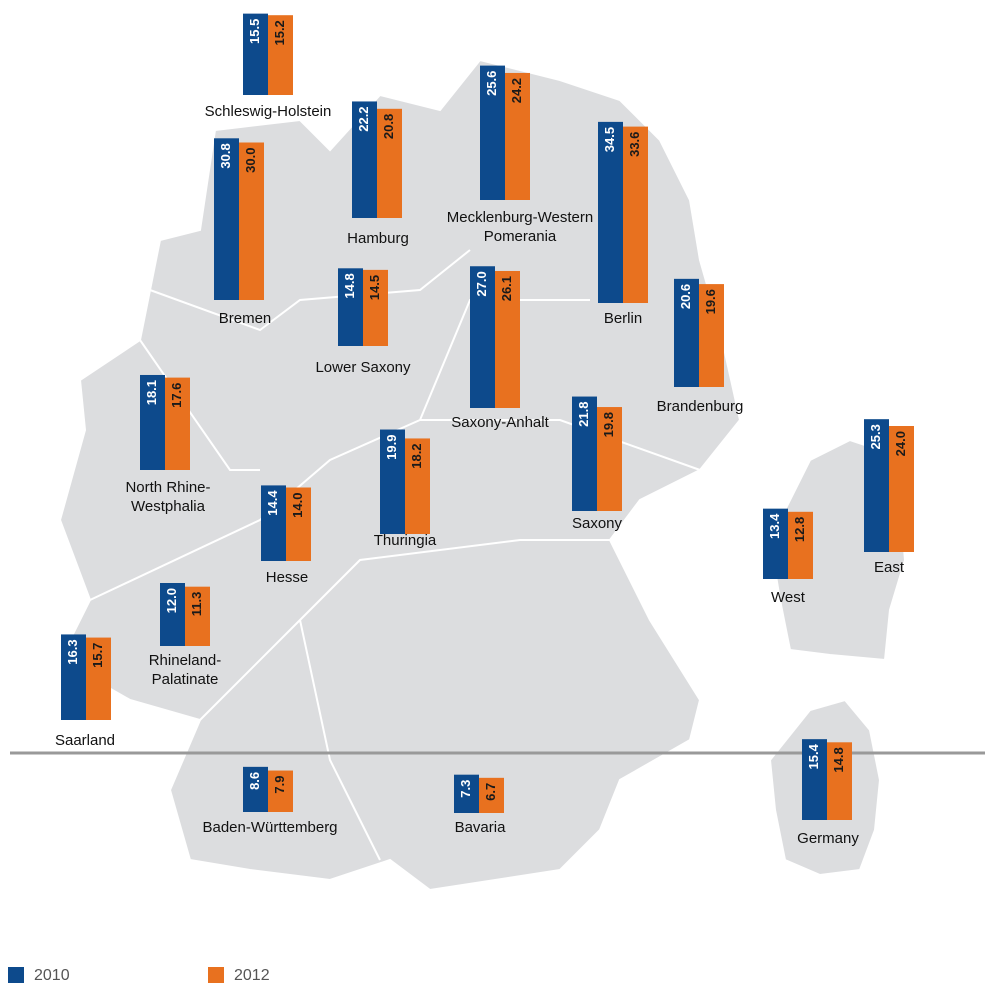 The height and width of the screenshot is (1005, 985). Describe the element at coordinates (634, 144) in the screenshot. I see `value-label: 33.6` at that location.